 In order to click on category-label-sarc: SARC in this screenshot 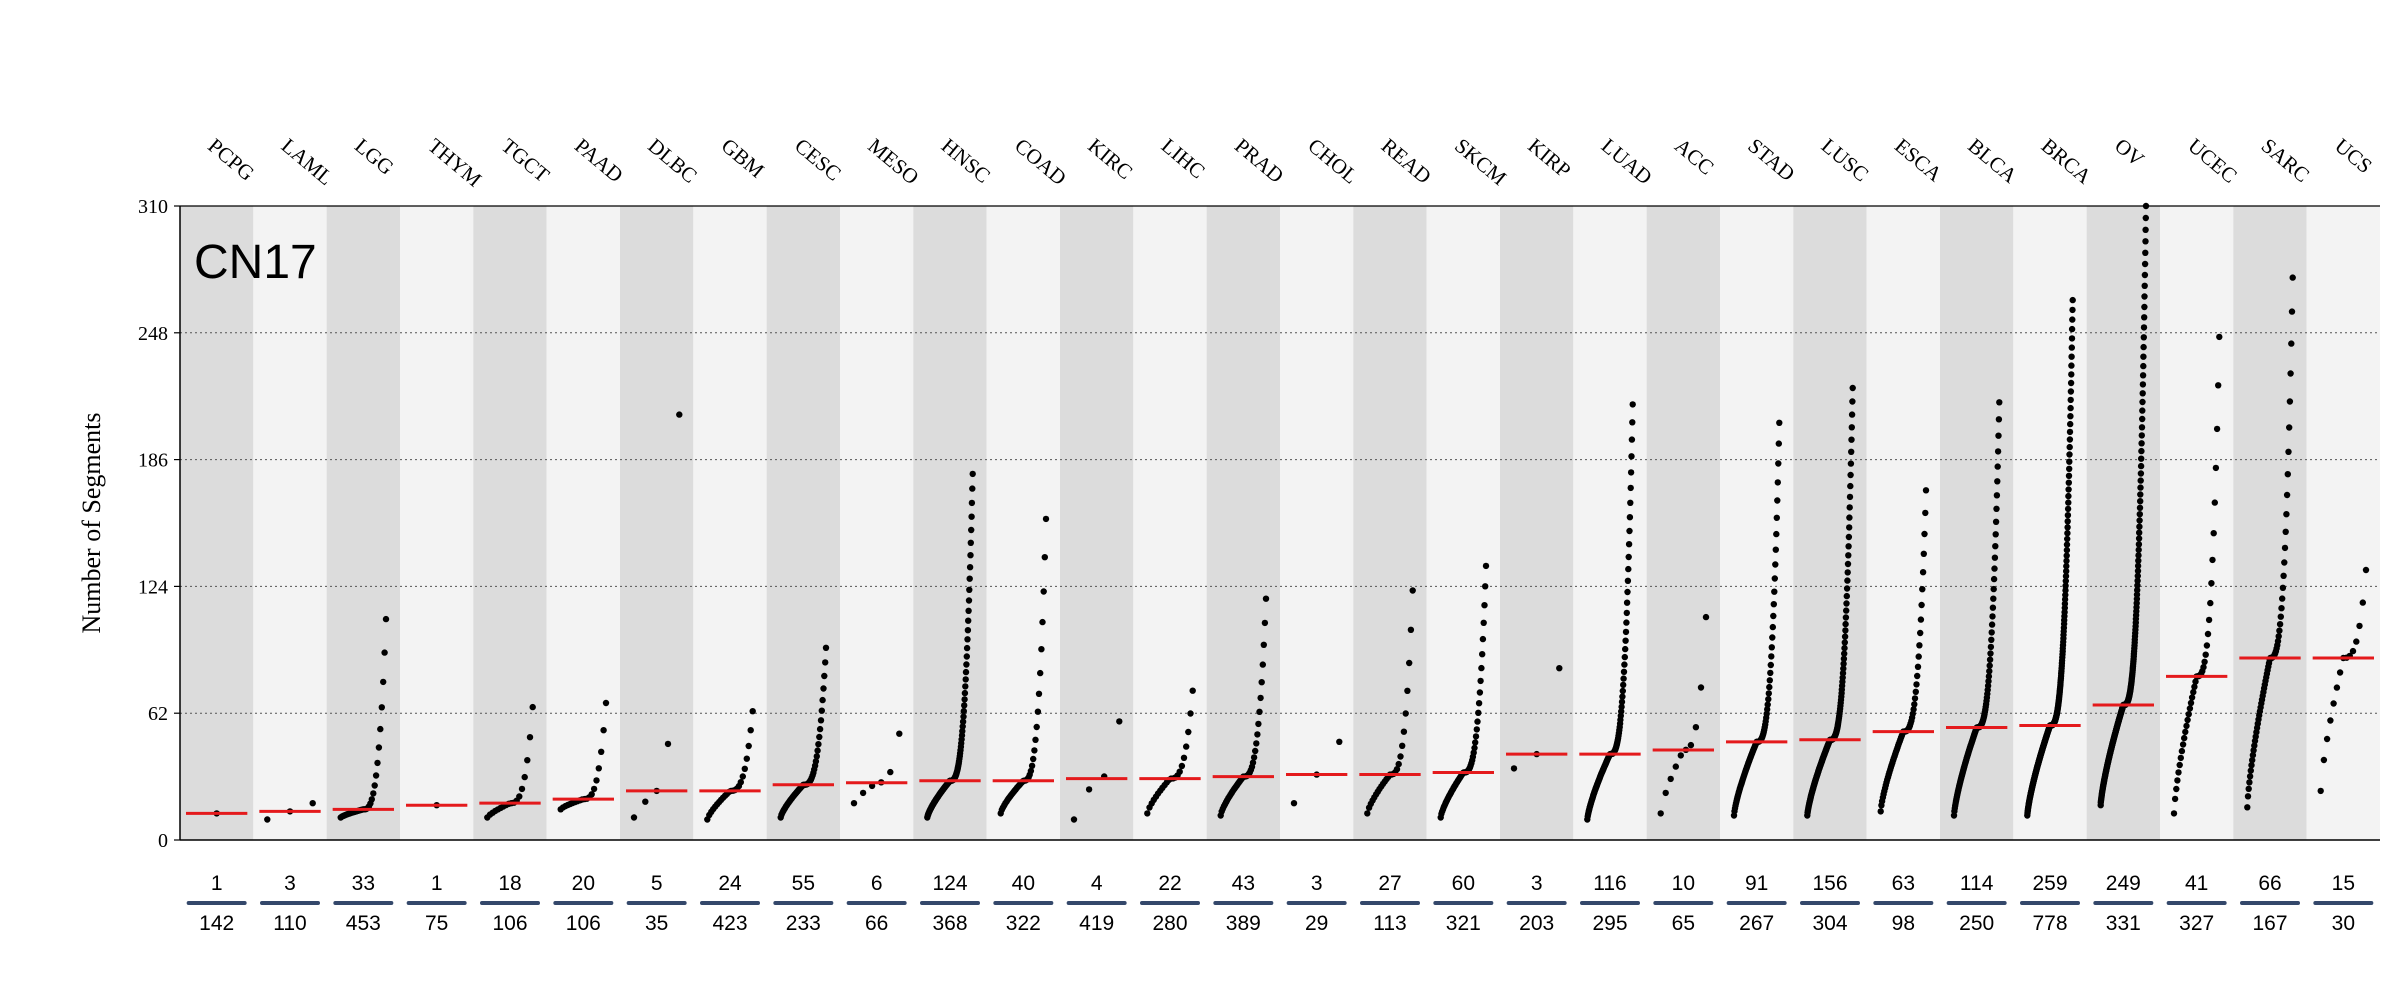, I will do `click(2285, 160)`.